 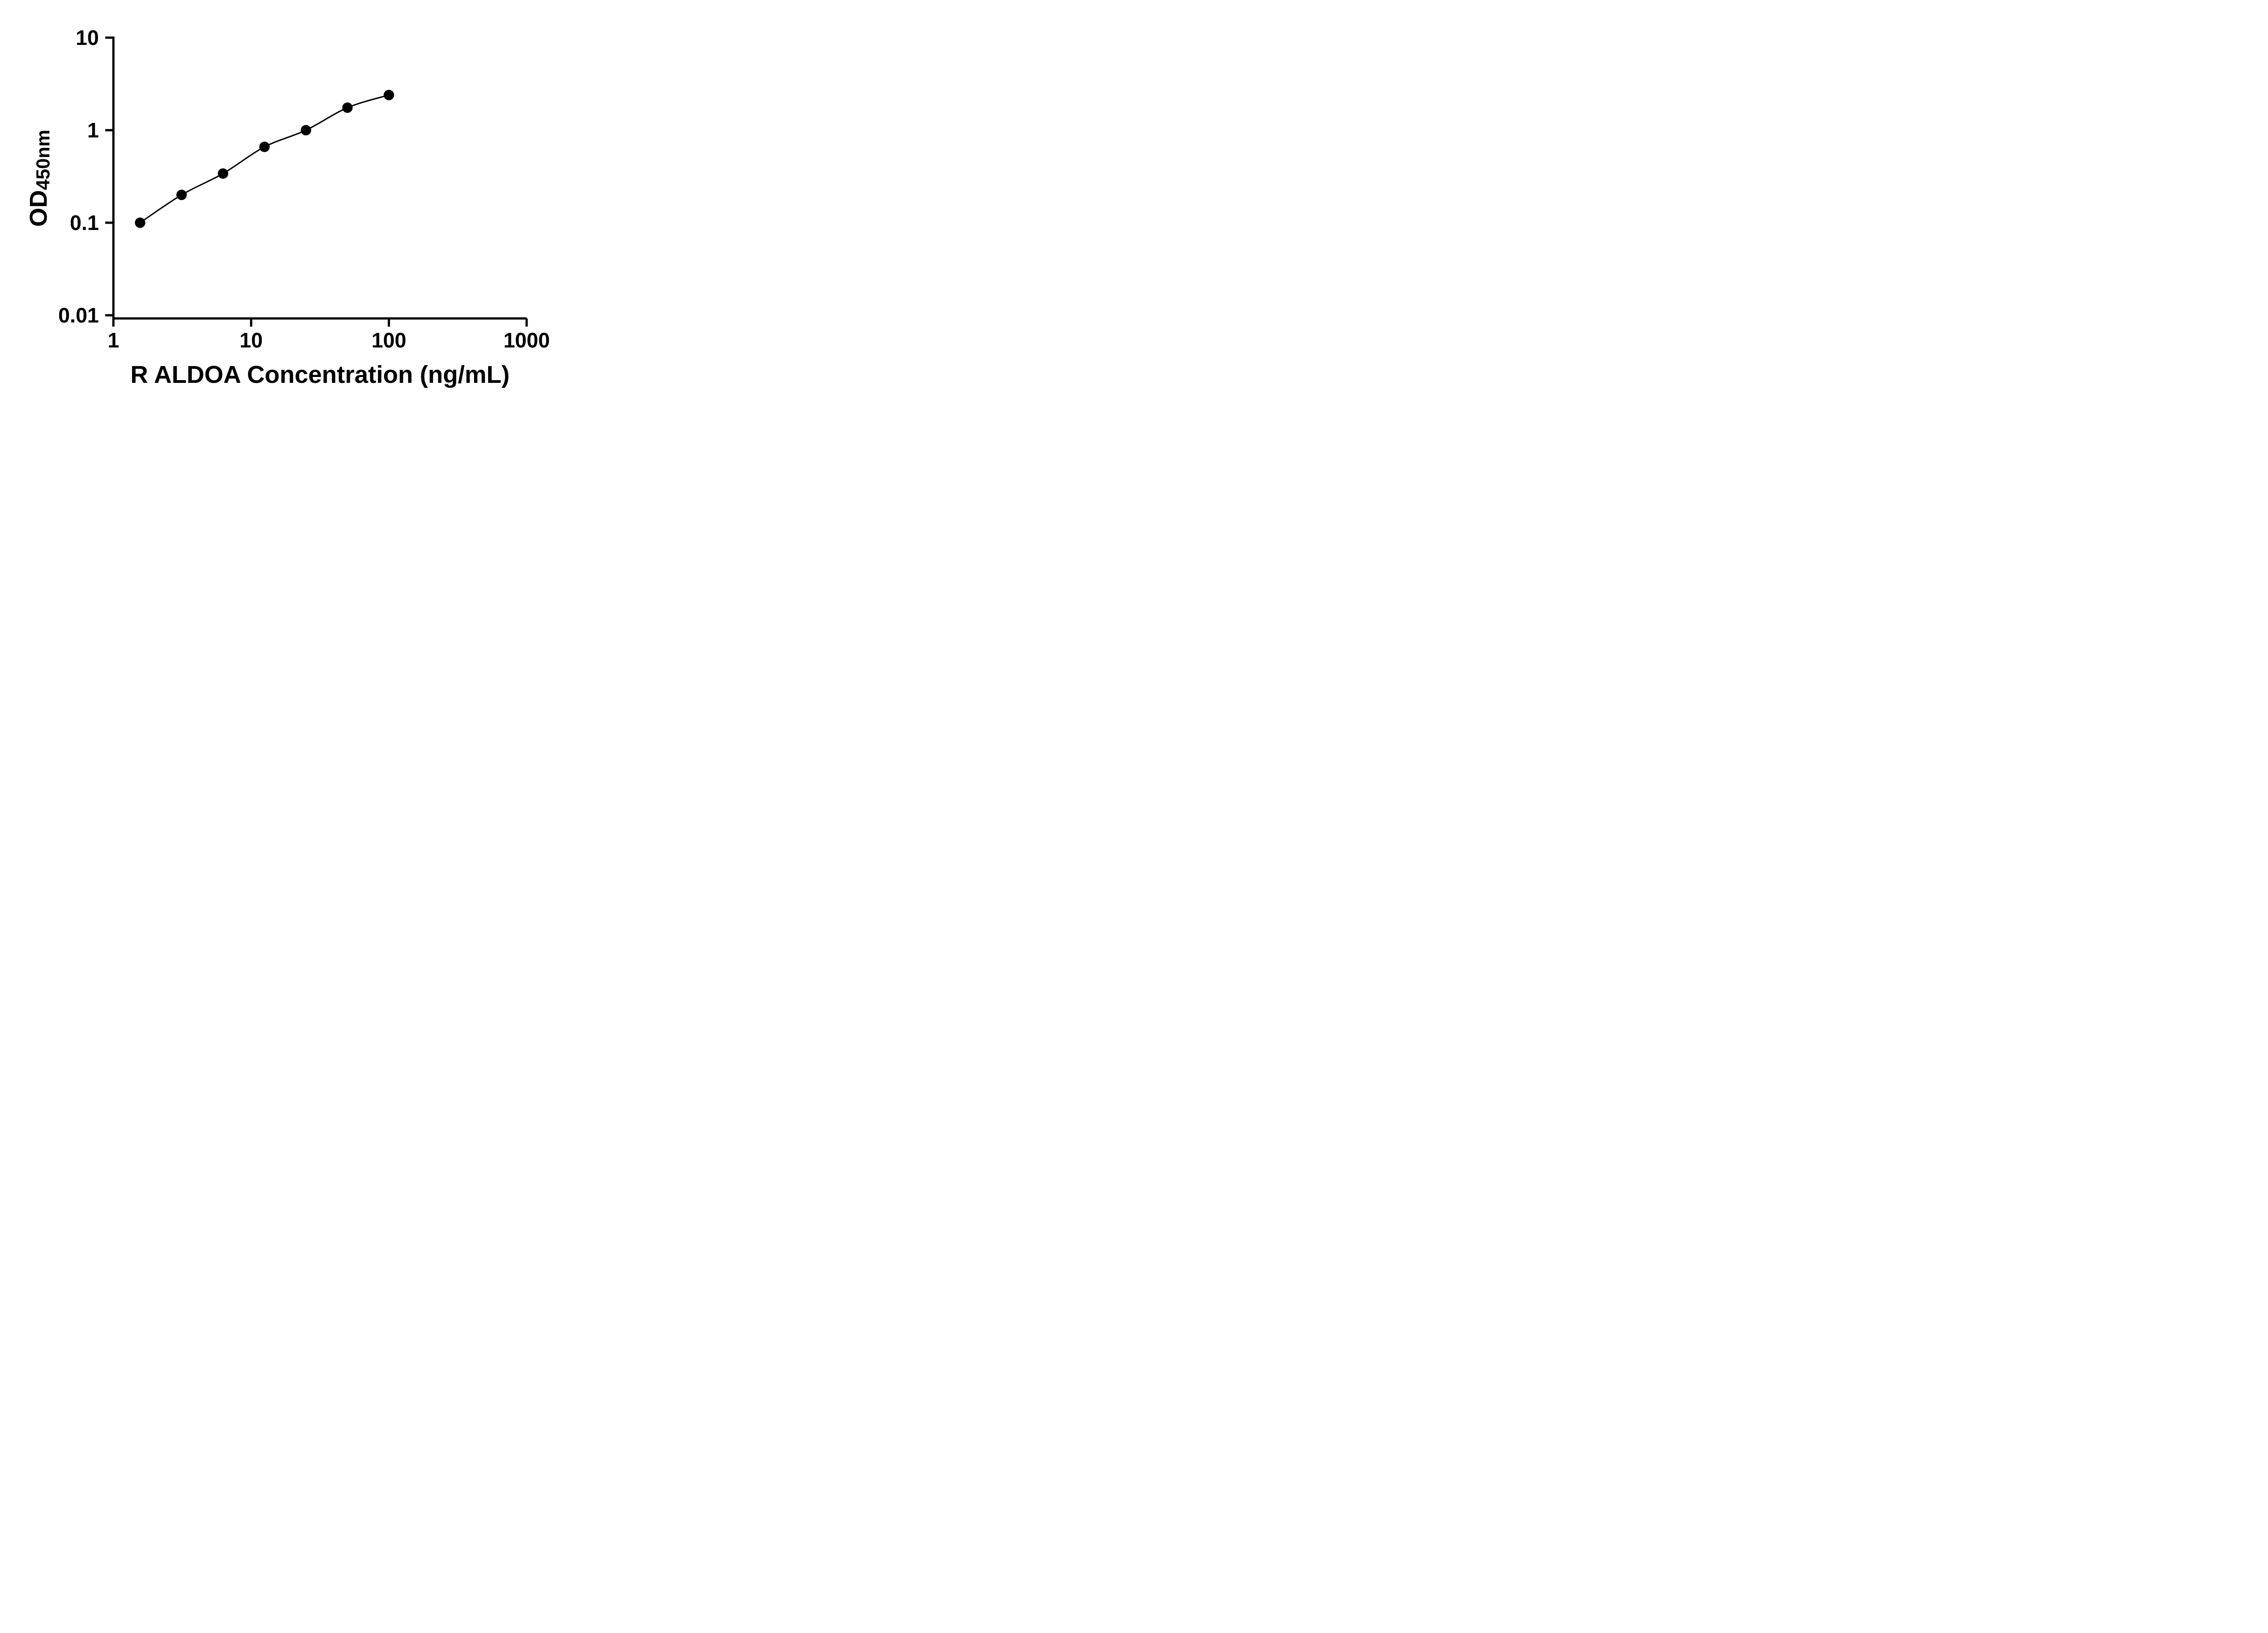 I want to click on standard-curve-line, so click(x=264, y=159).